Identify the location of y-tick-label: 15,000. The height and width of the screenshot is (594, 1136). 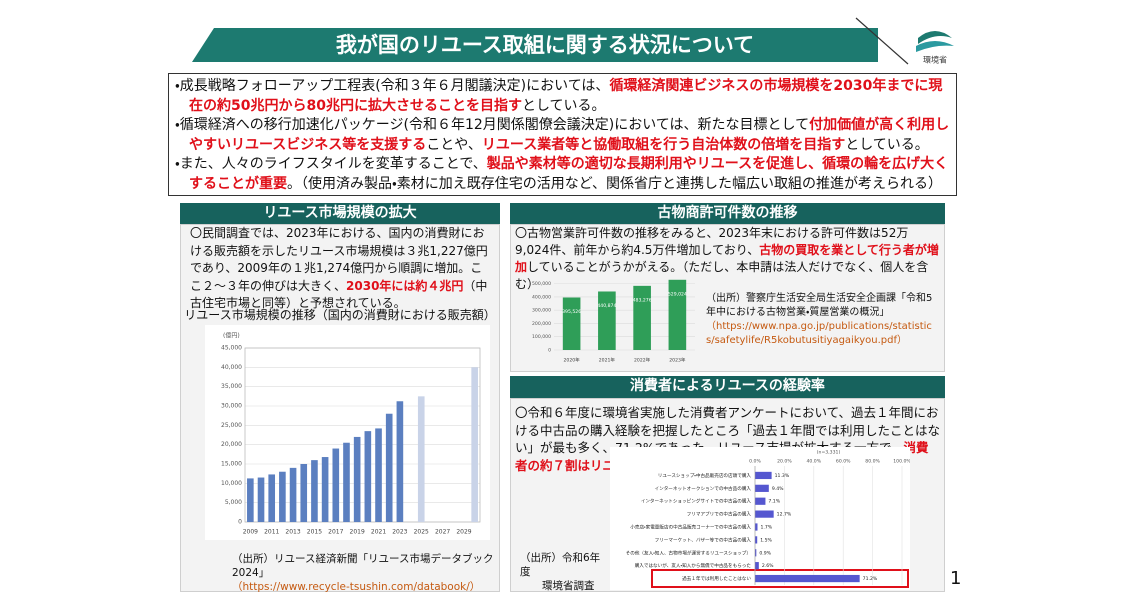
(231, 464).